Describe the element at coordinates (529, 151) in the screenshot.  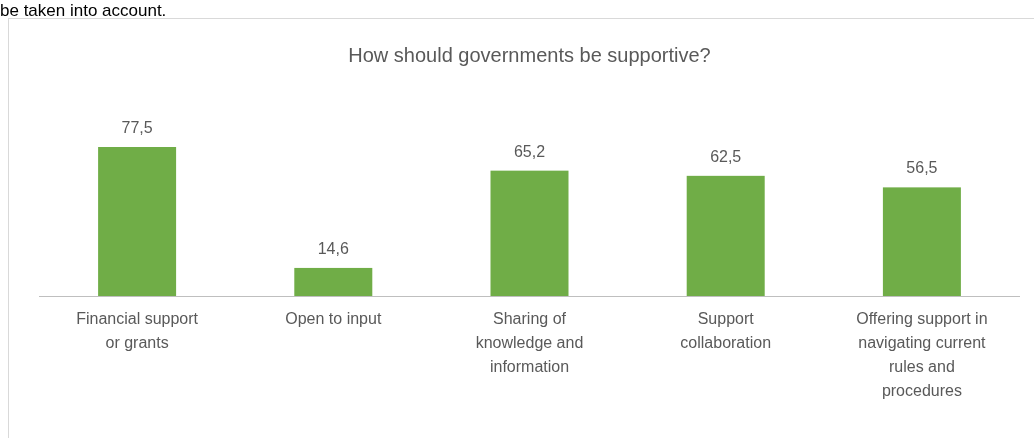
I see `data-label: 65,2` at that location.